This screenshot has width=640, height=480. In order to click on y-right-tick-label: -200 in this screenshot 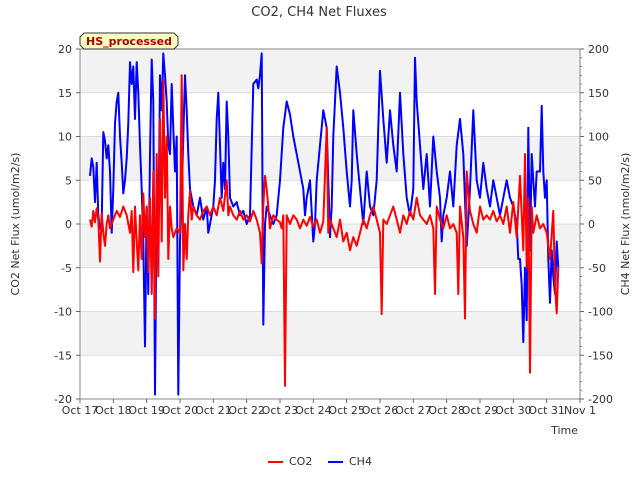, I will do `click(600, 399)`.